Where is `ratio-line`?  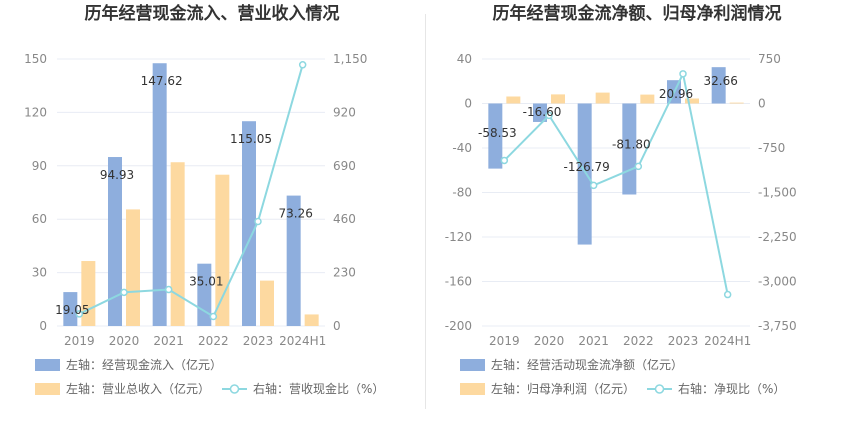
ratio-line is located at coordinates (616, 182).